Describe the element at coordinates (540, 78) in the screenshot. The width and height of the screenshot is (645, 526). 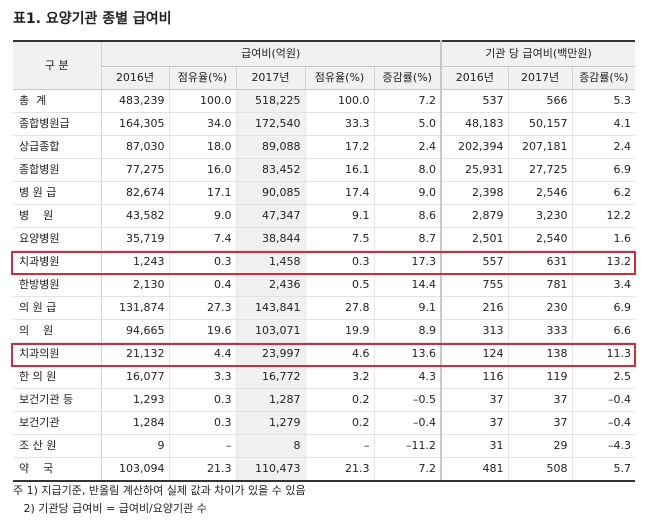
I see `col-header: 2017년` at that location.